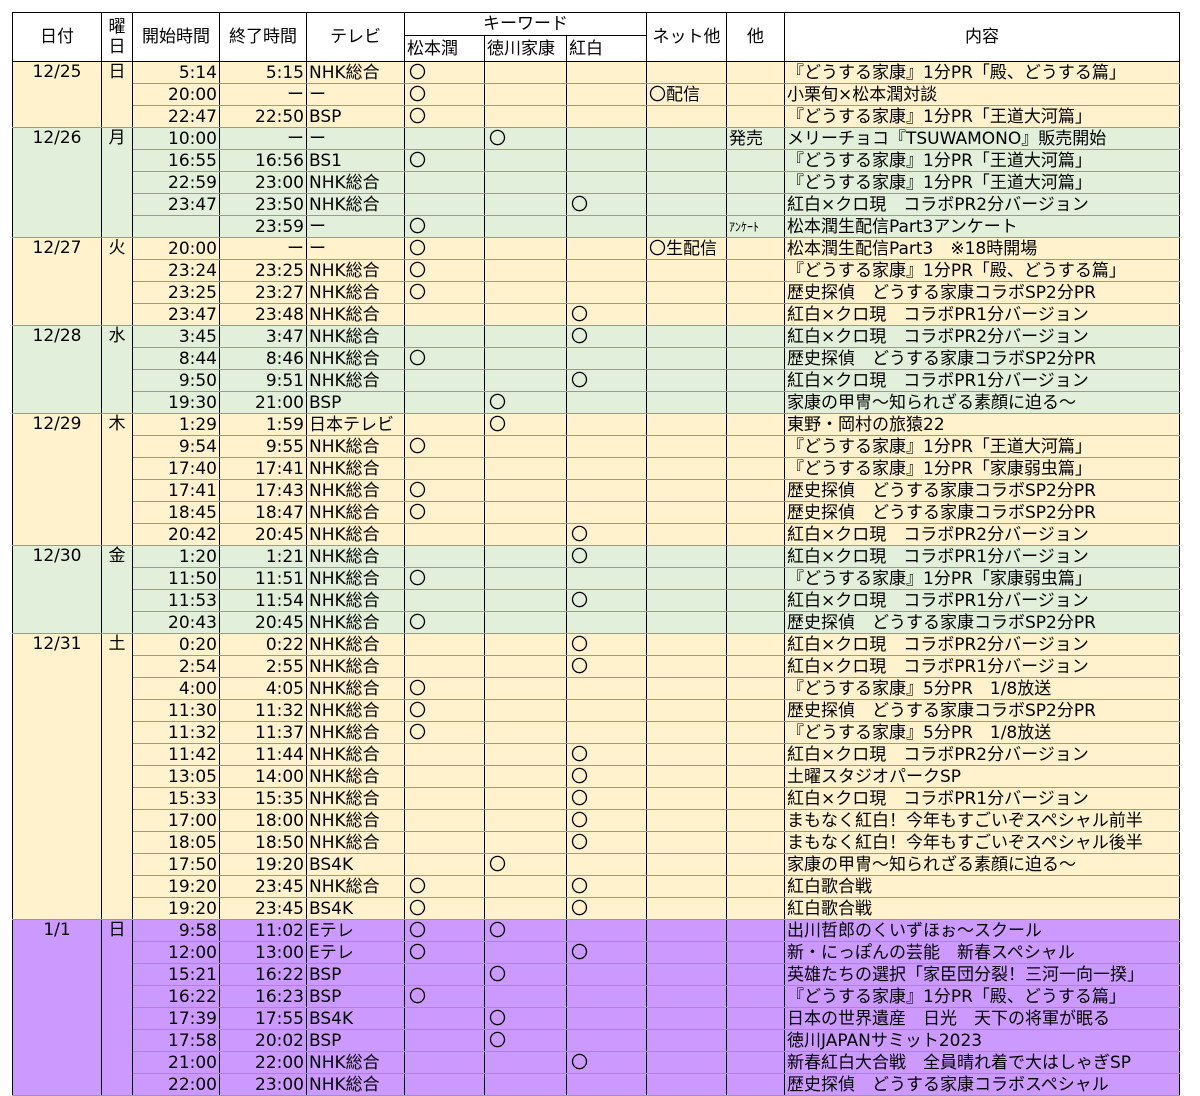  Describe the element at coordinates (355, 160) in the screenshot. I see `channel-cell: BS1` at that location.